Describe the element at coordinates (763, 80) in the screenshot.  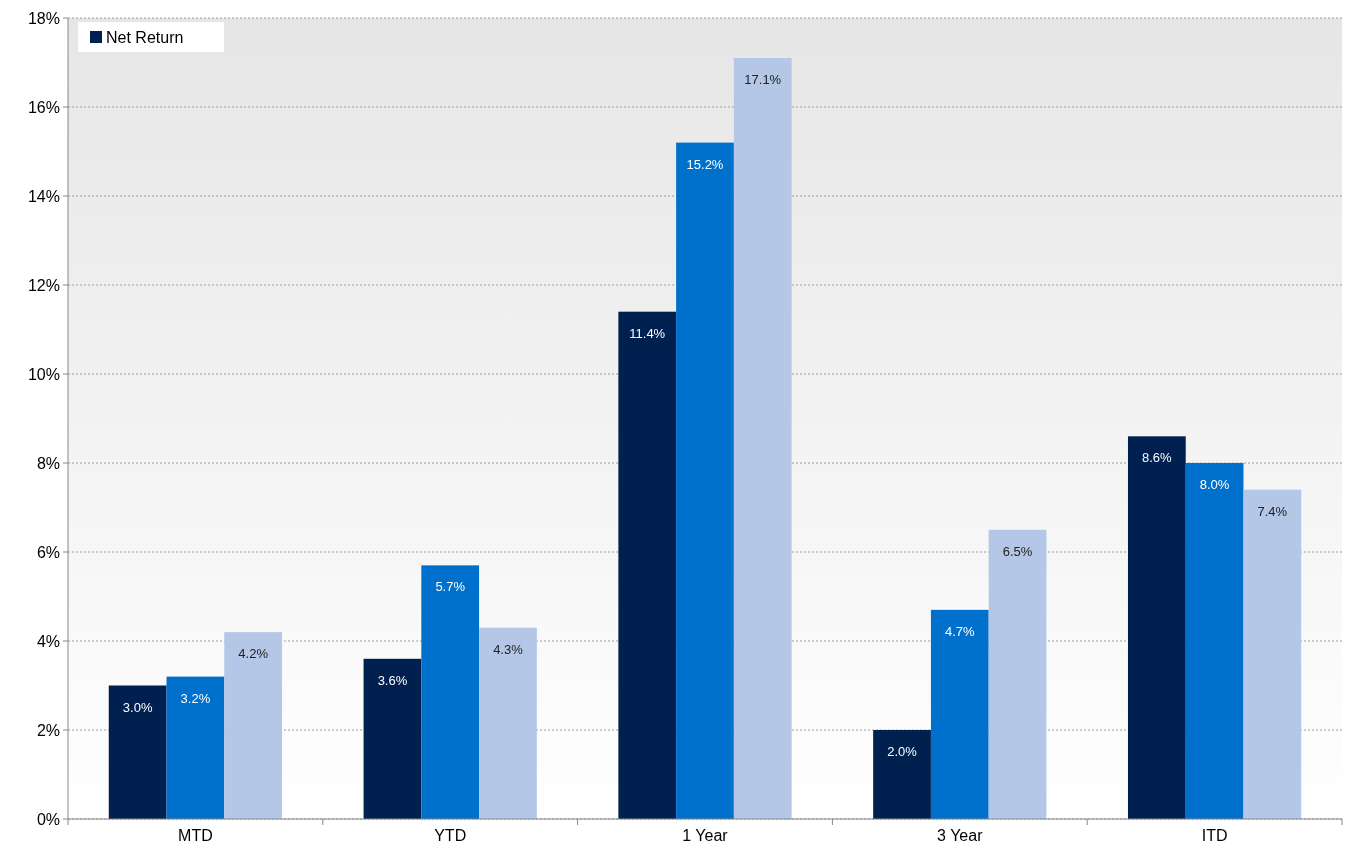
I see `data-label: 17.1%` at that location.